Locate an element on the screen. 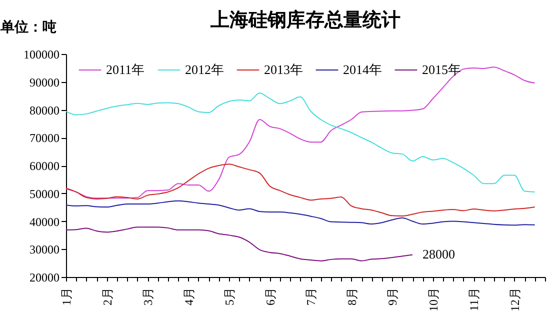 The image size is (552, 324). x-tick-label: 11月 is located at coordinates (474, 300).